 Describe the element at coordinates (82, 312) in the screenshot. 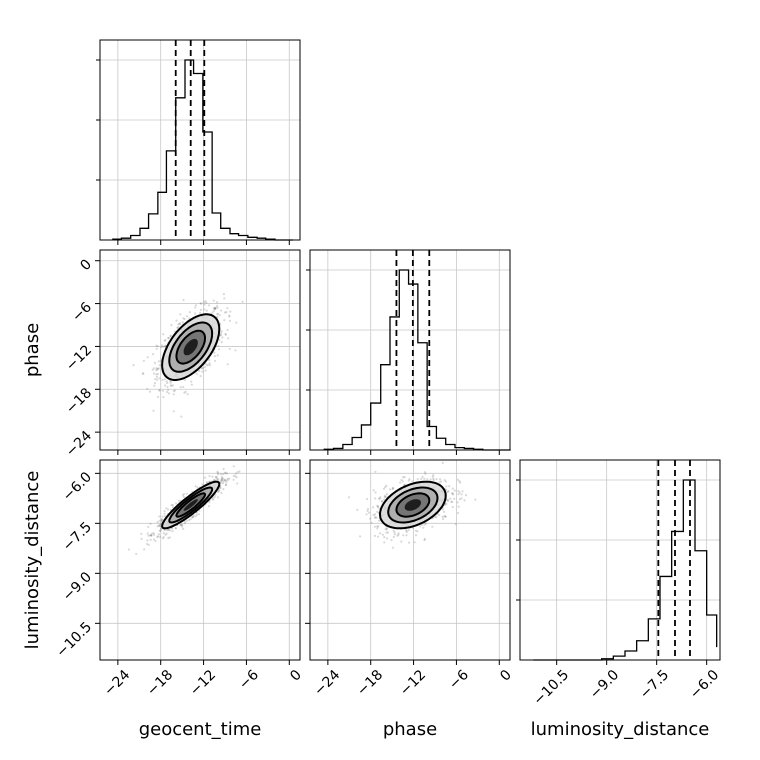

I see `y-tick-label: −6` at that location.